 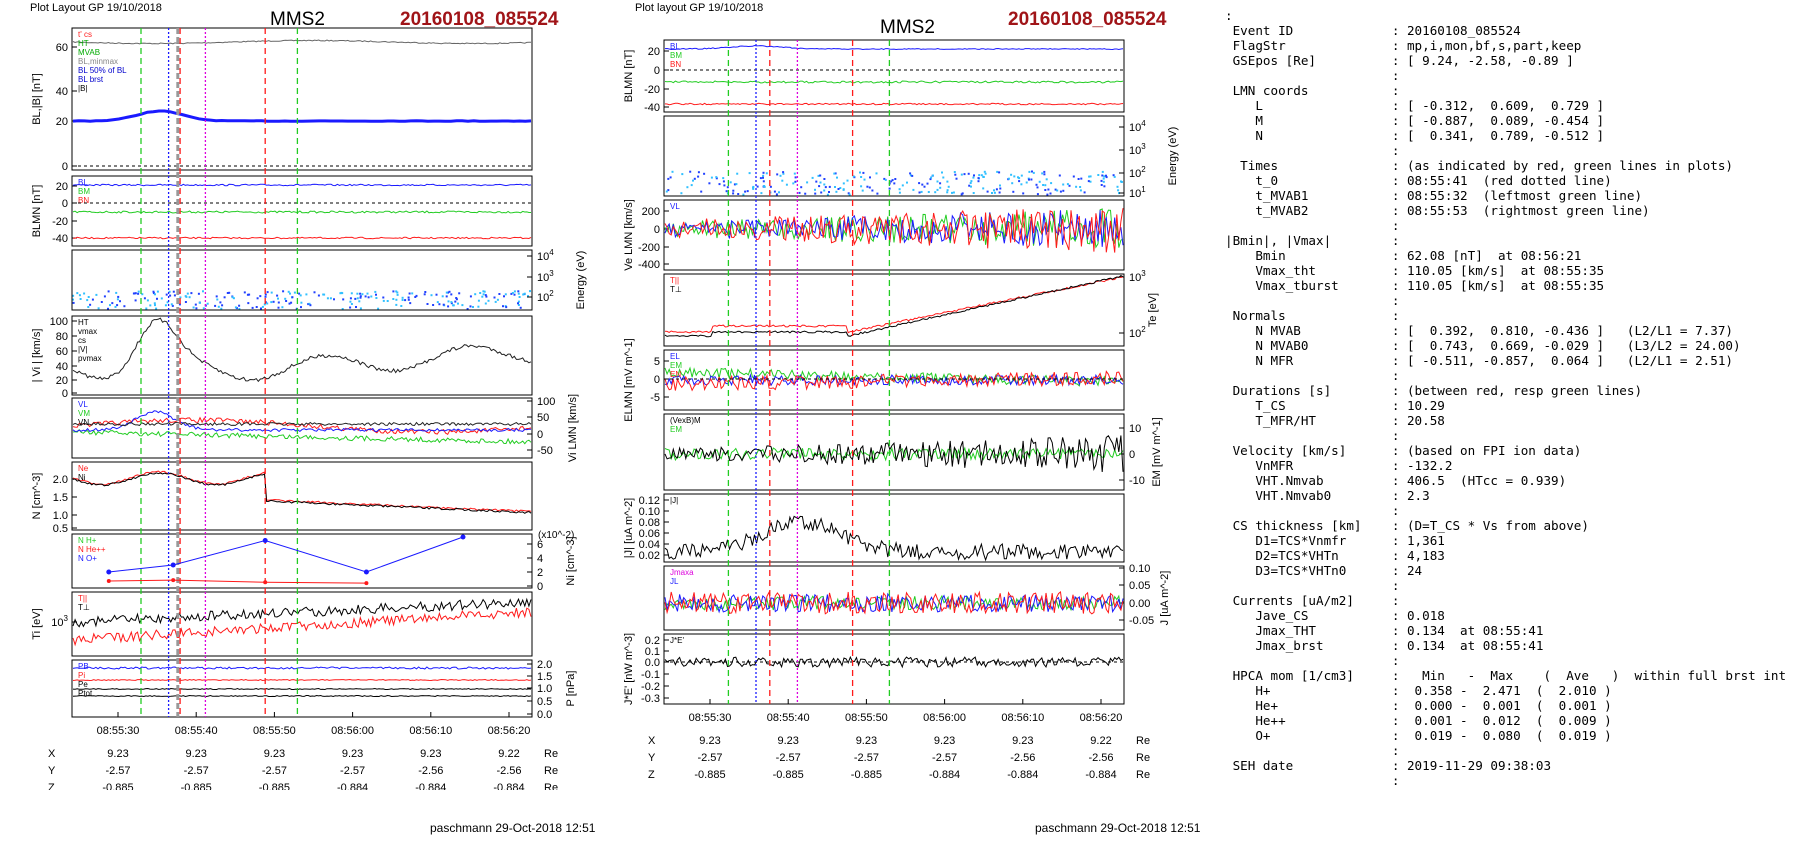 I want to click on mid-ytick-label: 0.2, so click(x=652, y=641).